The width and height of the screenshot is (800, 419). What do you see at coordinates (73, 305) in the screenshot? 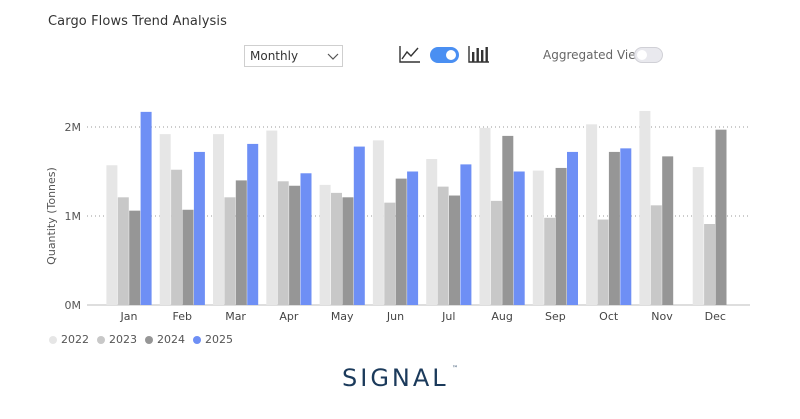
I see `y-tick-label: 0M` at bounding box center [73, 305].